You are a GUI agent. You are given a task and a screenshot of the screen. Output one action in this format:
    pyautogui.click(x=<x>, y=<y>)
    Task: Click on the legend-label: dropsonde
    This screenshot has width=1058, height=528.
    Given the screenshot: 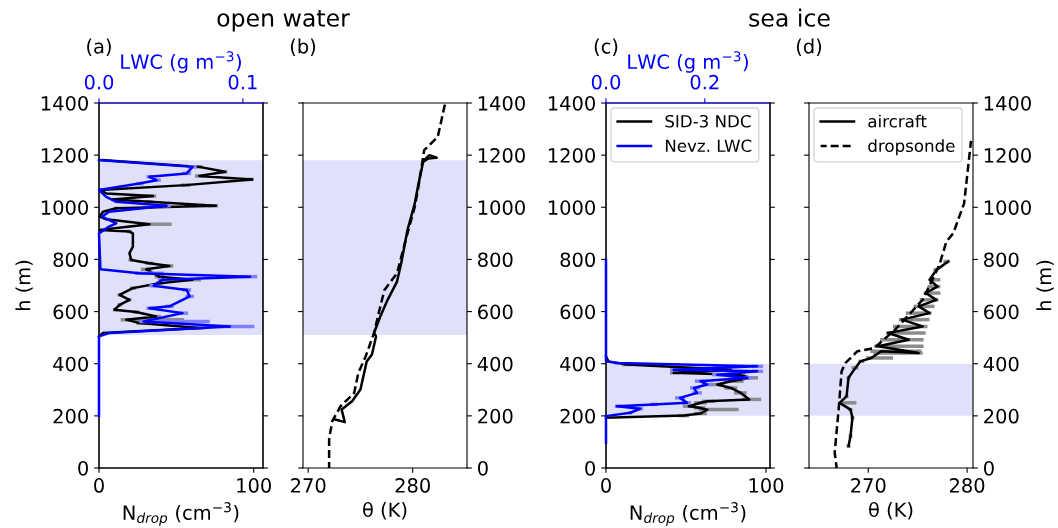 What is the action you would take?
    pyautogui.click(x=911, y=147)
    